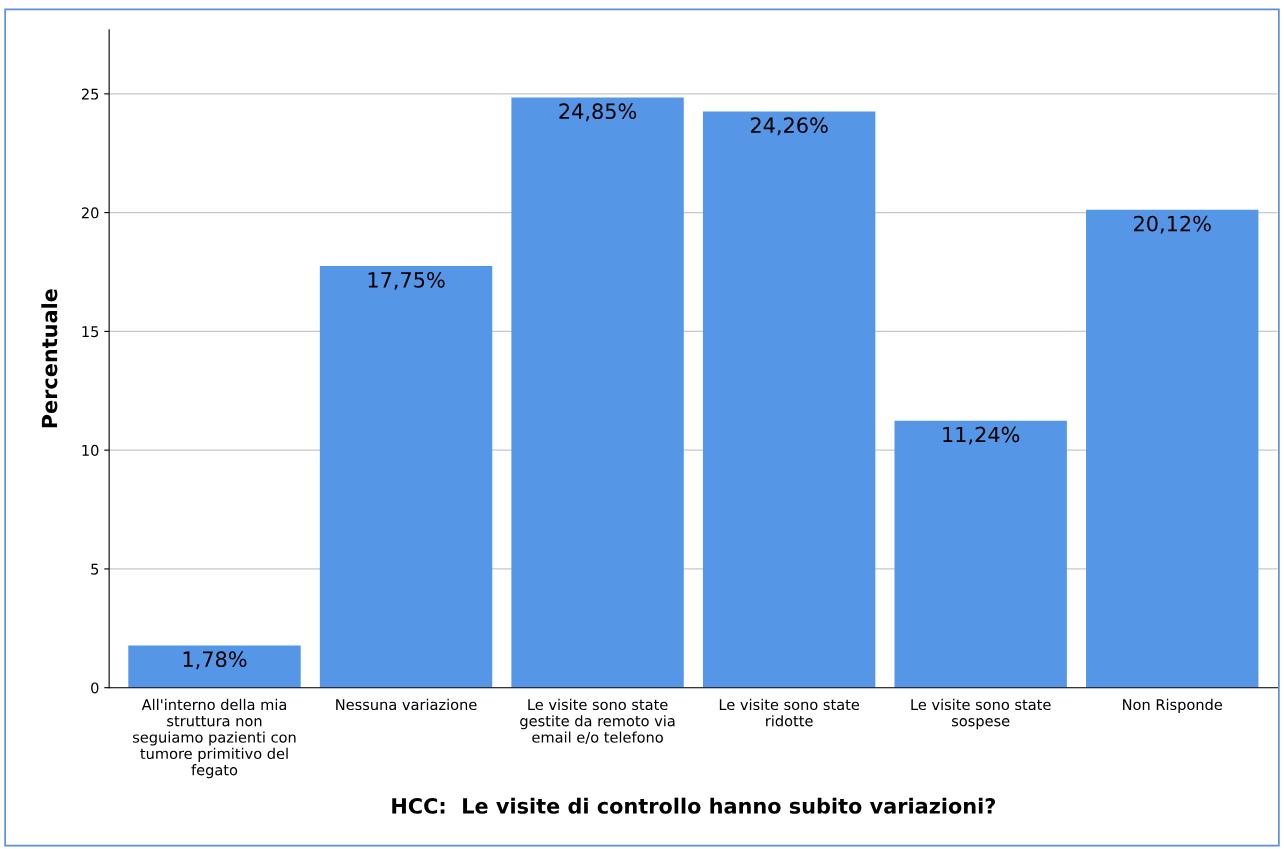  Describe the element at coordinates (981, 714) in the screenshot. I see `x-tick-label: Le visite sono state sospese` at that location.